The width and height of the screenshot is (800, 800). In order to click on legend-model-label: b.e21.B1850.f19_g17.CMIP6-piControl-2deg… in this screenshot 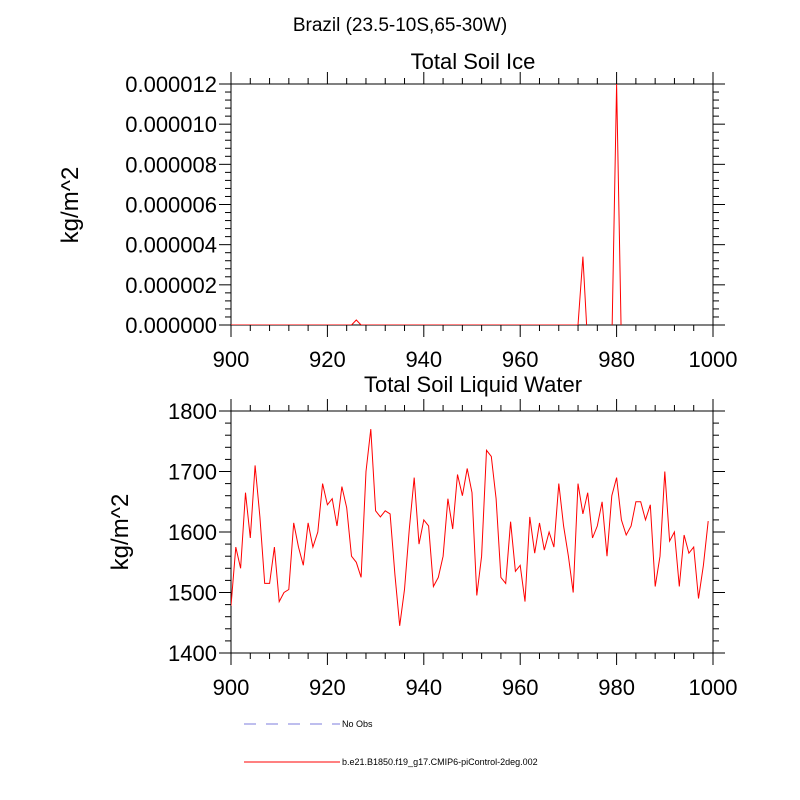, I will do `click(440, 762)`.